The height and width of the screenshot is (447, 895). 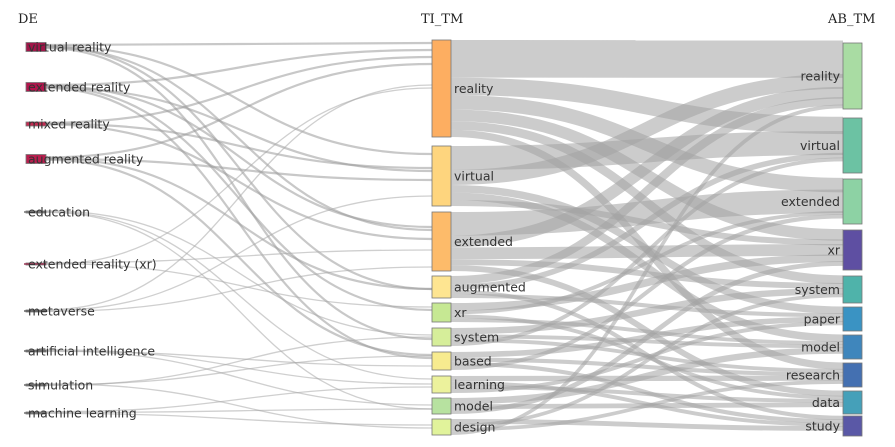 What do you see at coordinates (647, 425) in the screenshot?
I see `link-design-to-study` at bounding box center [647, 425].